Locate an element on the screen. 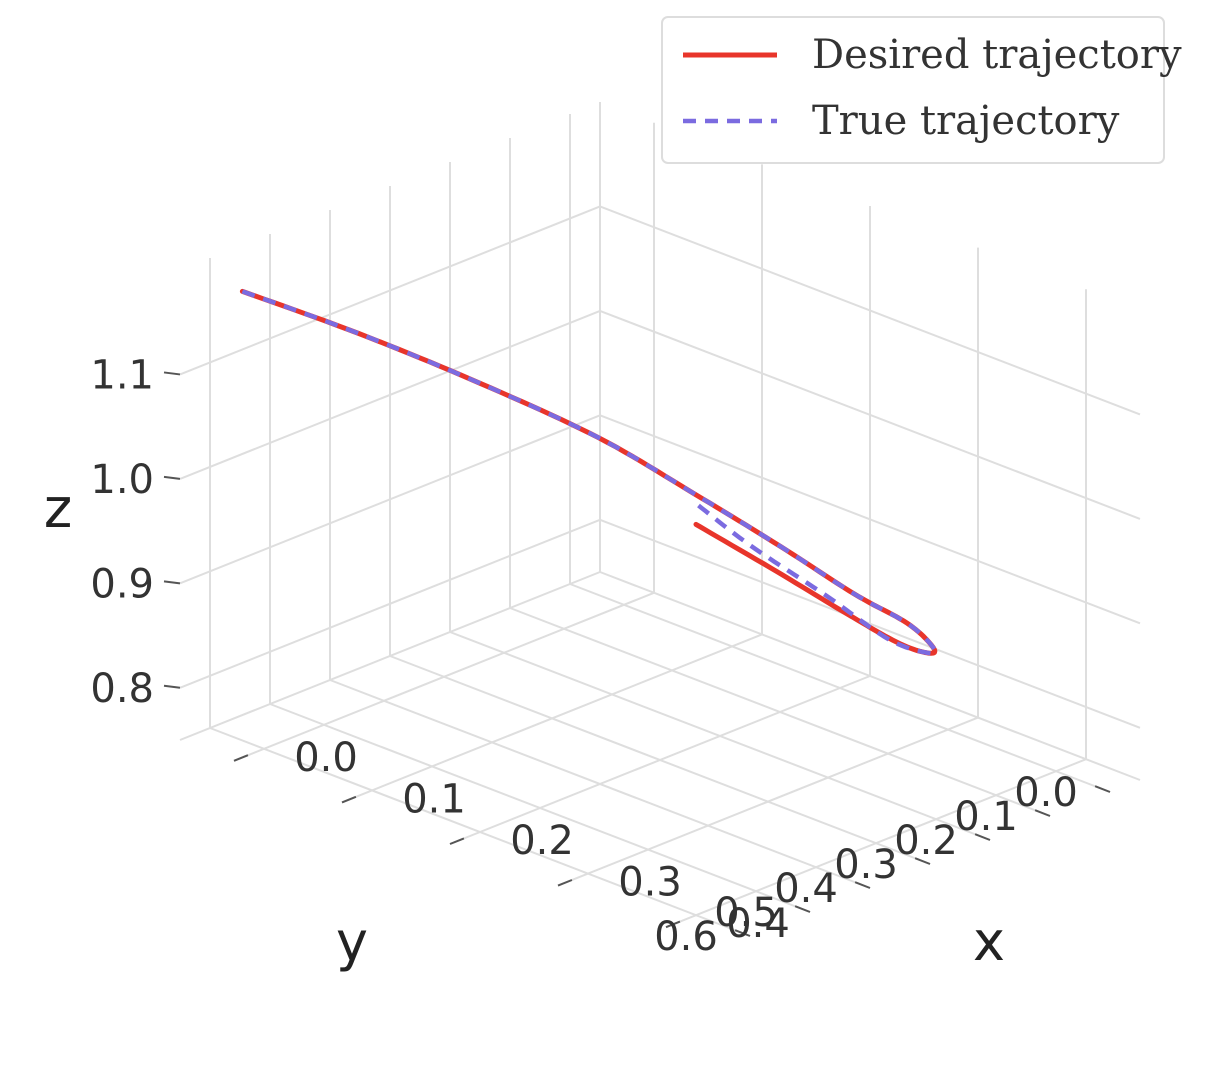  x-axis-label: x is located at coordinates (989, 941).